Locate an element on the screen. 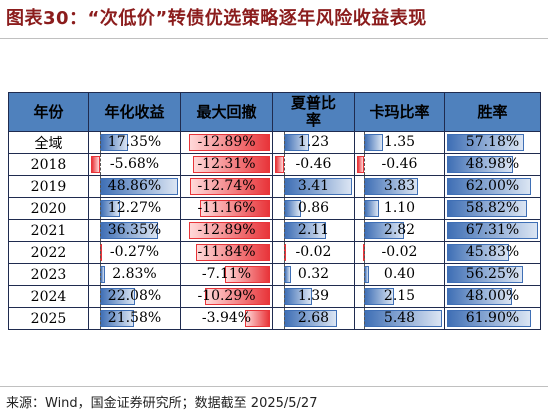 Image resolution: width=548 pixels, height=415 pixels. value-max-drawdown: -10.29% is located at coordinates (226, 296).